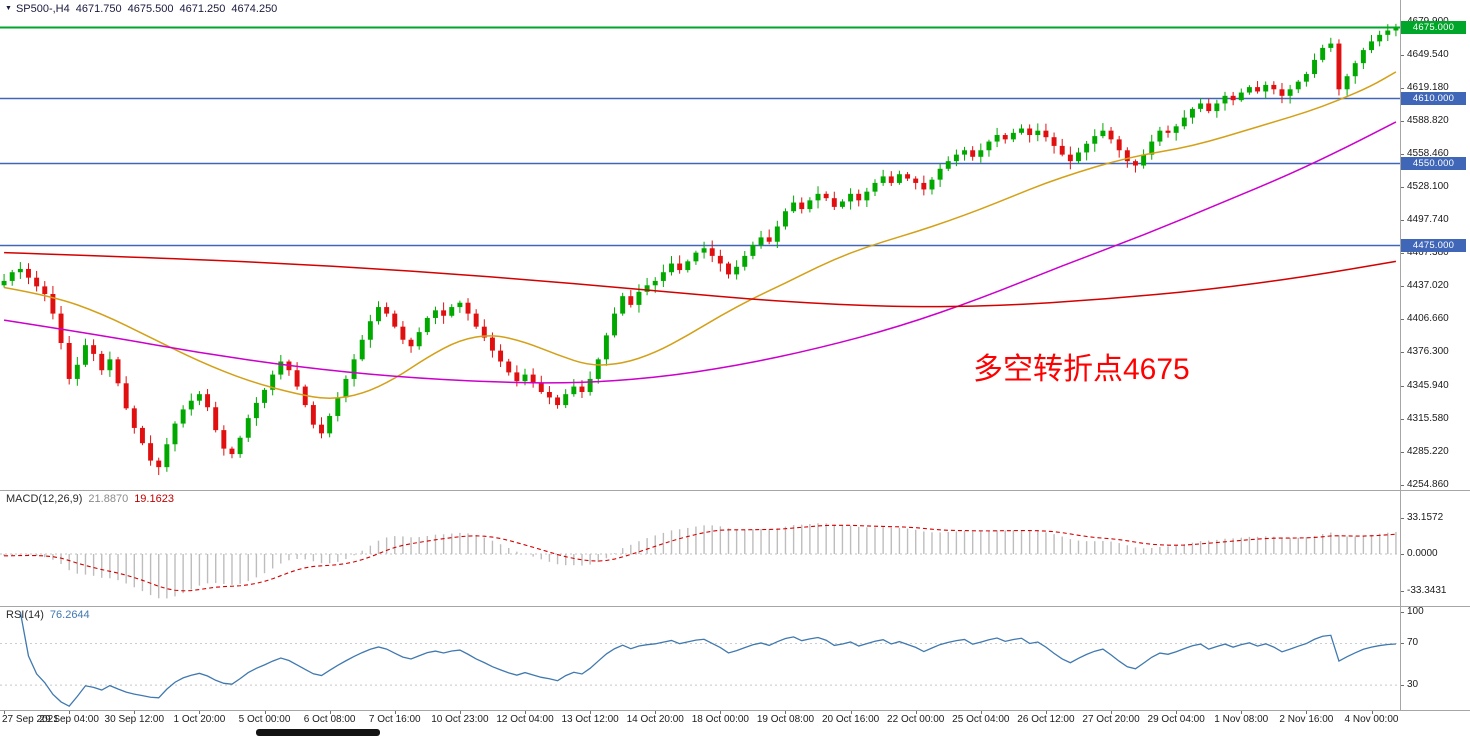 The height and width of the screenshot is (736, 1470). I want to click on price-axis-label: 4619.180, so click(1428, 87).